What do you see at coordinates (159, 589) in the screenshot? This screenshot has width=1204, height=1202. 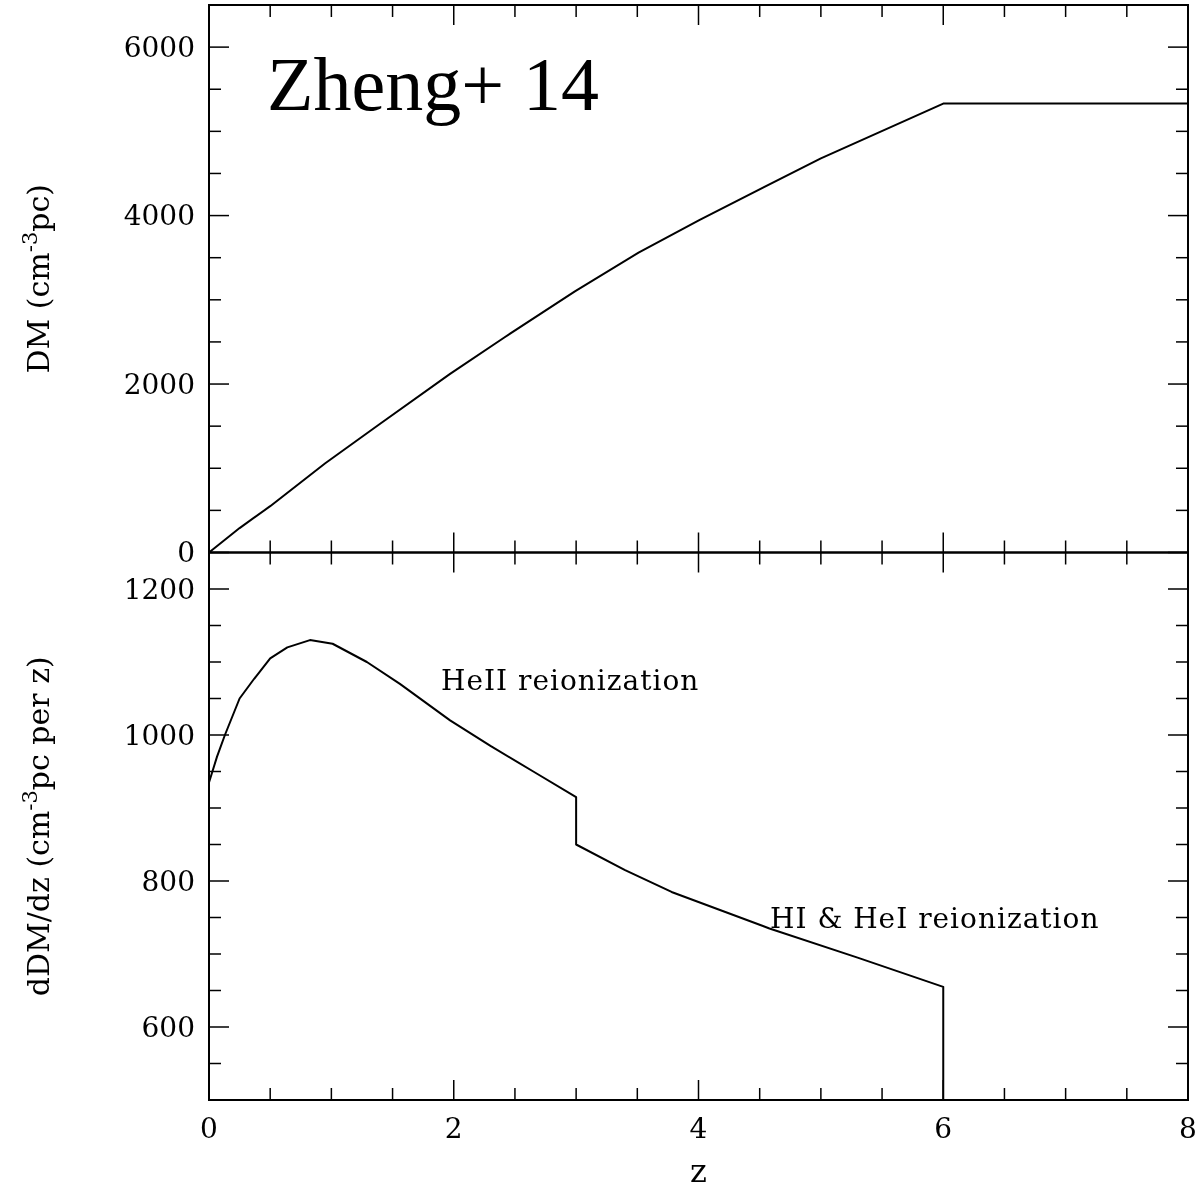 I see `y-tick-label: 1200` at bounding box center [159, 589].